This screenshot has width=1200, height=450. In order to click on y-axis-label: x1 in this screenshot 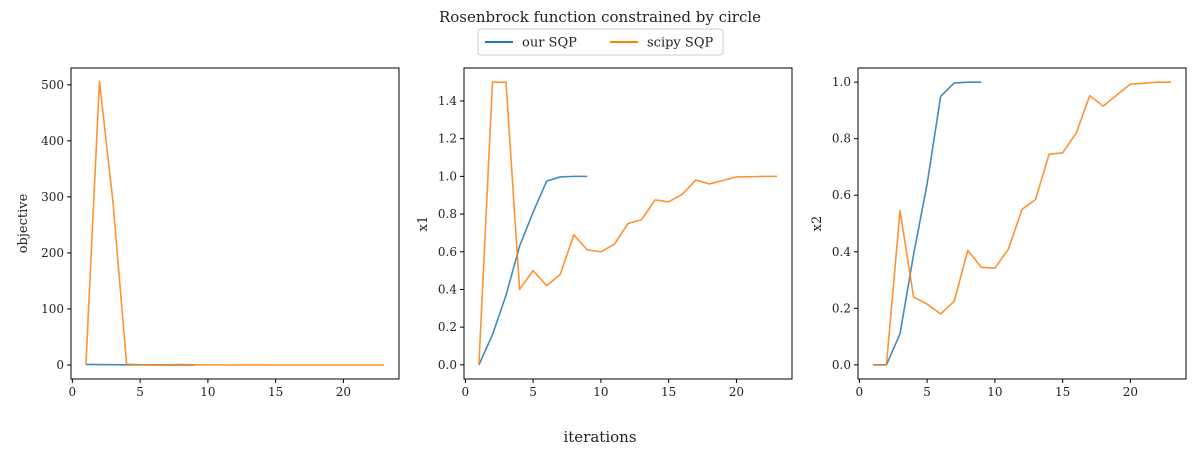, I will do `click(423, 224)`.